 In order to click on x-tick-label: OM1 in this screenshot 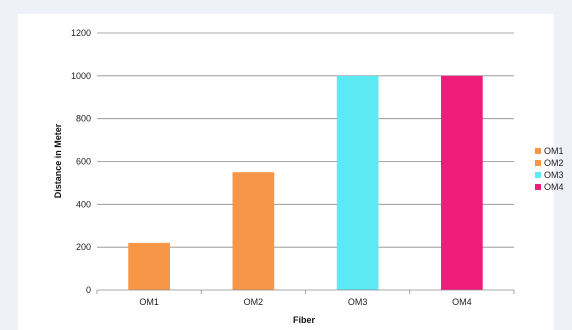, I will do `click(149, 302)`.